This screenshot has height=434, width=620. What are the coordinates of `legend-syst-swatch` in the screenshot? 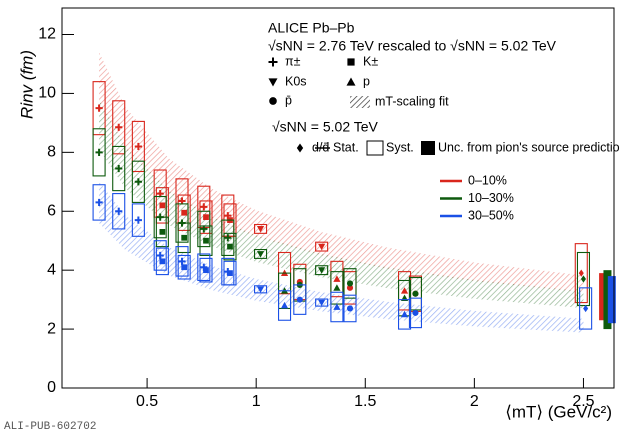 It's located at (375, 148).